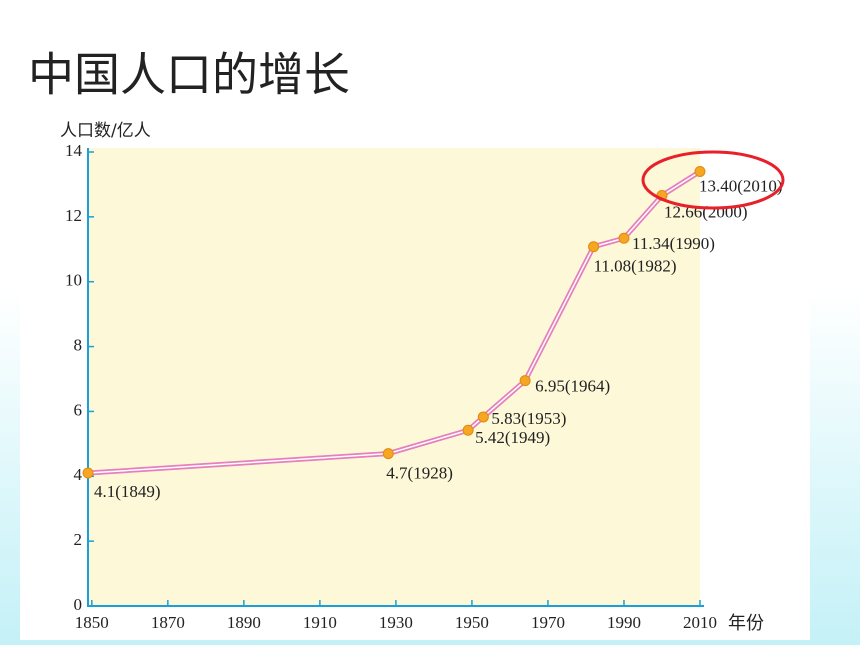  Describe the element at coordinates (396, 622) in the screenshot. I see `x-tick-label: 1930` at that location.